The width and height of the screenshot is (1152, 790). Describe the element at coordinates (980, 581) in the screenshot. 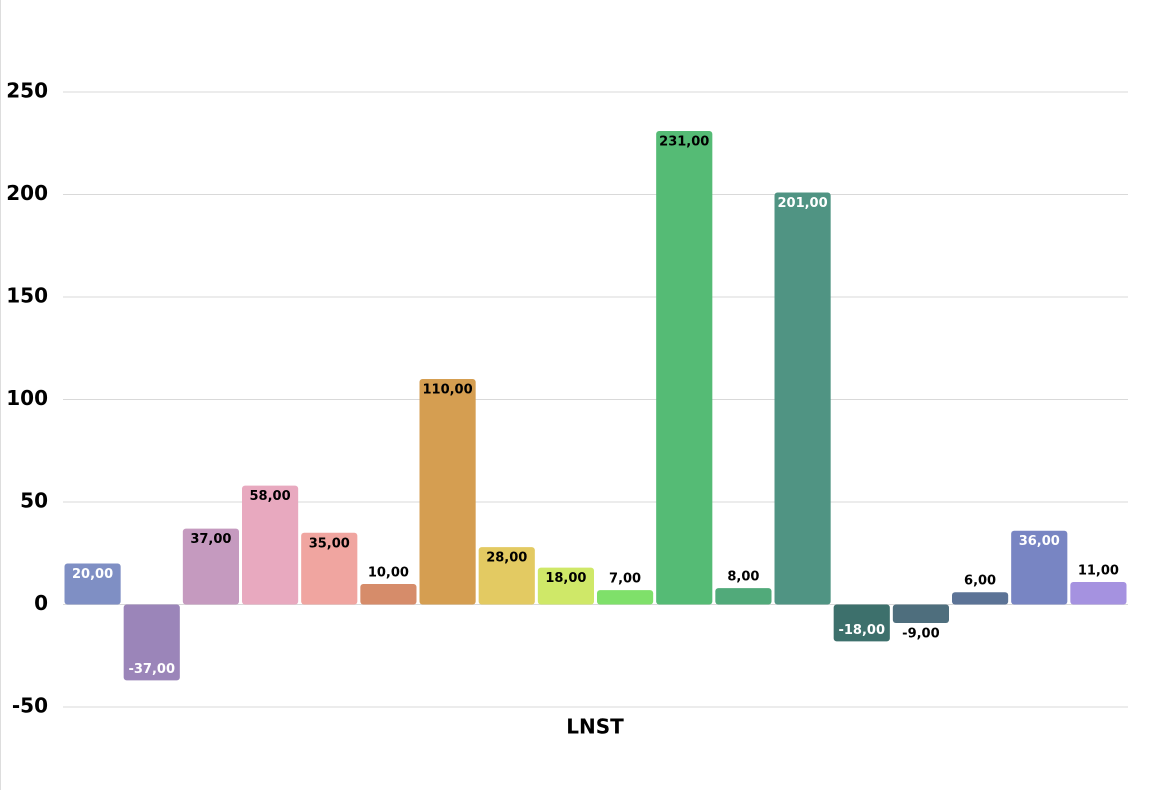

I see `value-label: 6,00` at that location.